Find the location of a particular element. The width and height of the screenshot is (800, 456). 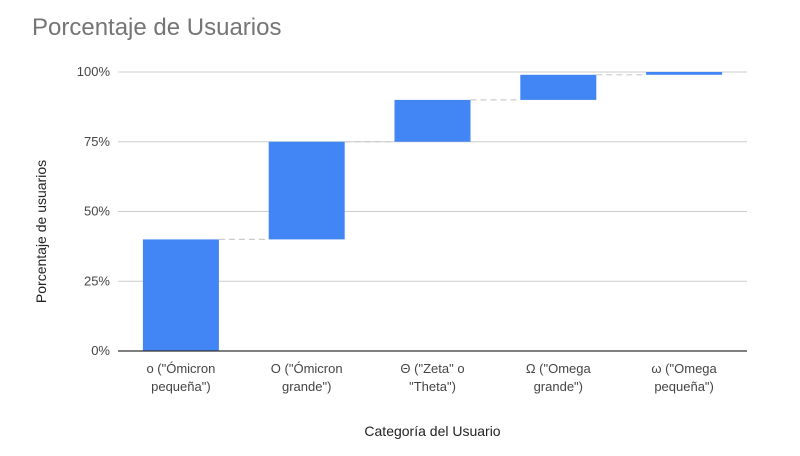

y-tick-label: 75% is located at coordinates (97, 141).